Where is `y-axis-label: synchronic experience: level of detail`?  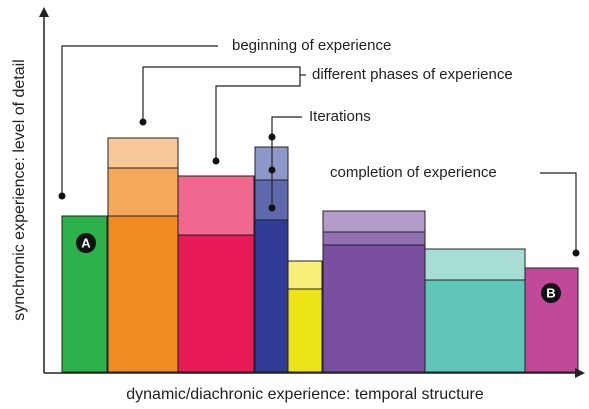
y-axis-label: synchronic experience: level of detail is located at coordinates (19, 189).